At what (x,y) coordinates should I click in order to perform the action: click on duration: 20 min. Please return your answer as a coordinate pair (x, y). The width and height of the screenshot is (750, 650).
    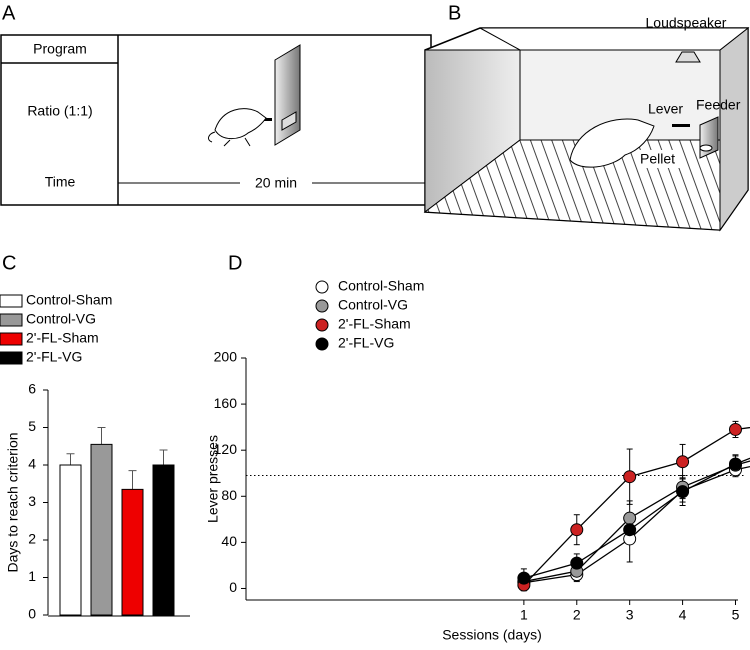
    Looking at the image, I should click on (276, 183).